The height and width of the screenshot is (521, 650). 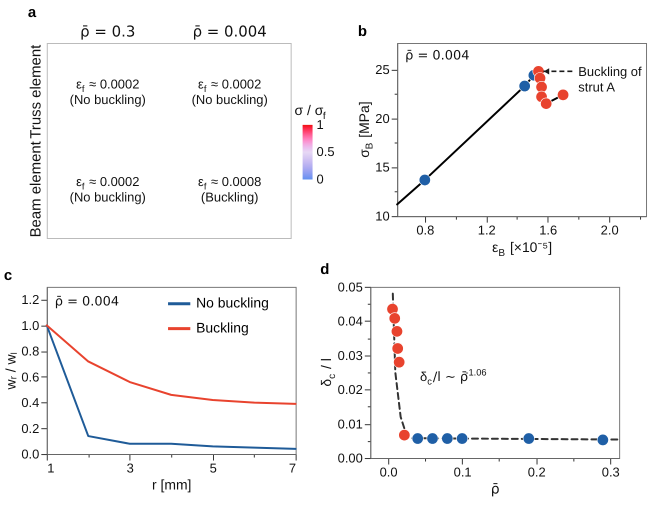 What do you see at coordinates (32, 13) in the screenshot?
I see `chart-title: a` at bounding box center [32, 13].